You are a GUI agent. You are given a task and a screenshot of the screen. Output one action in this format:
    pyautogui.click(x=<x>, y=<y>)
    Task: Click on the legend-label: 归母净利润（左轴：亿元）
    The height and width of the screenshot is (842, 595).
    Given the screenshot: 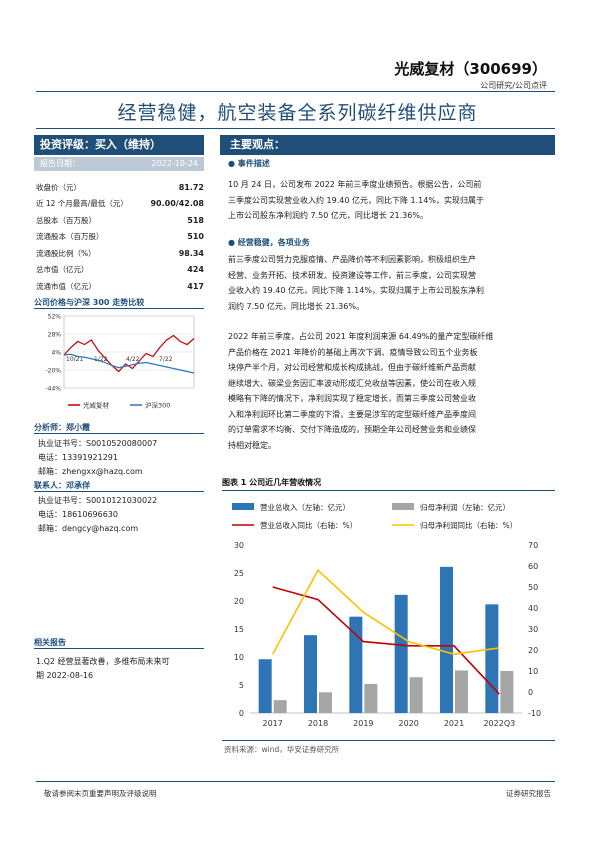 What is the action you would take?
    pyautogui.click(x=465, y=507)
    